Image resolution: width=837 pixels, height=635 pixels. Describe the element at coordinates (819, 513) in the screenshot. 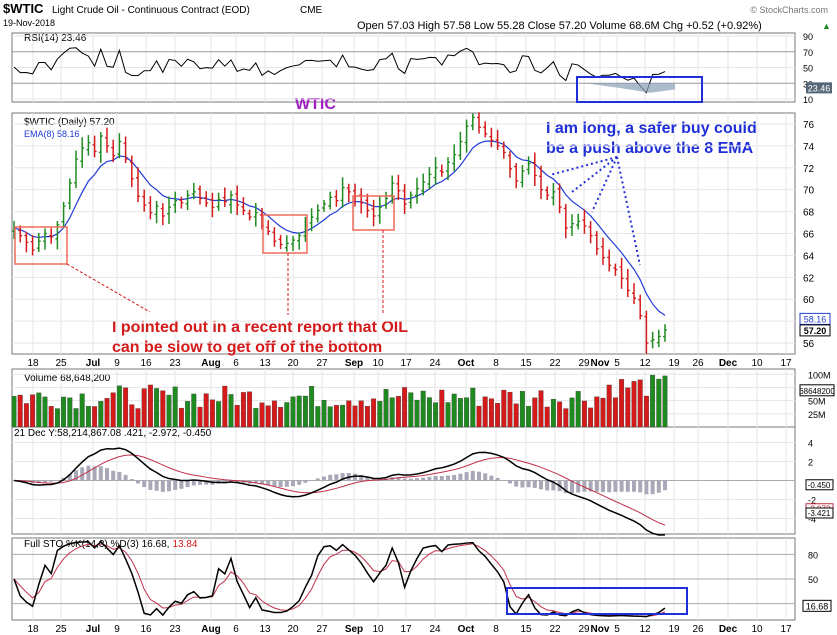

I see `macd-value-tag` at that location.